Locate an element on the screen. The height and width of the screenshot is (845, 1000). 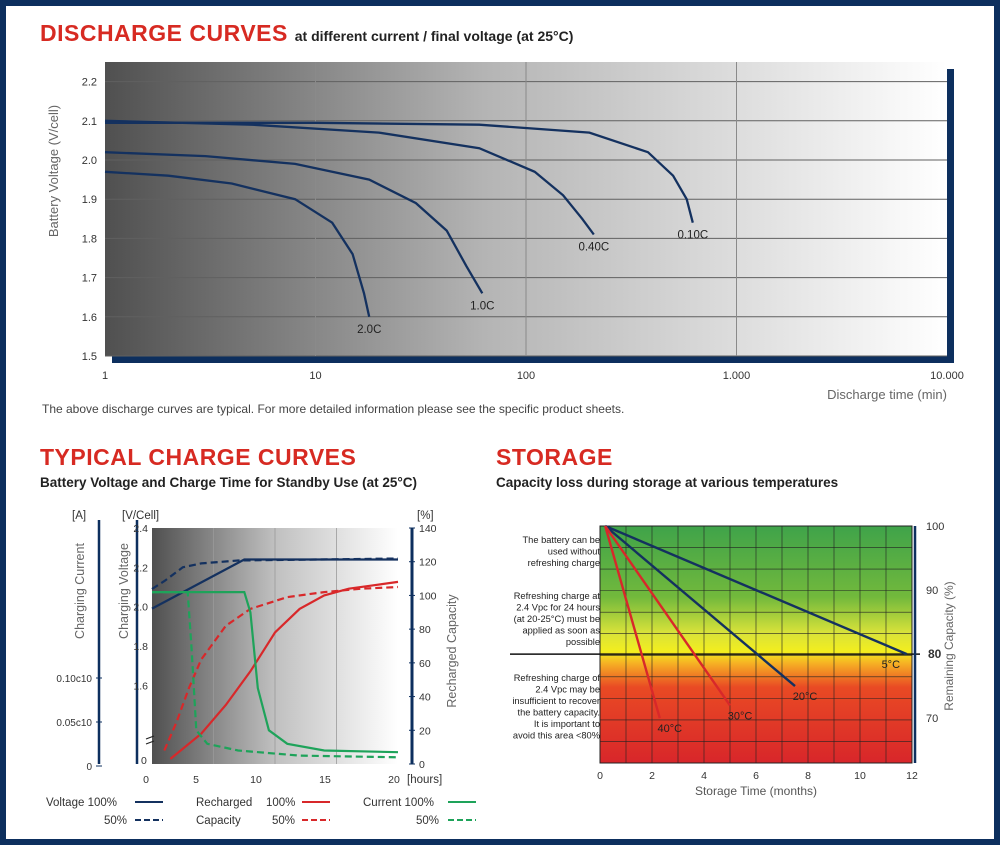
y-tick-label: 2.1 is located at coordinates (89, 122).